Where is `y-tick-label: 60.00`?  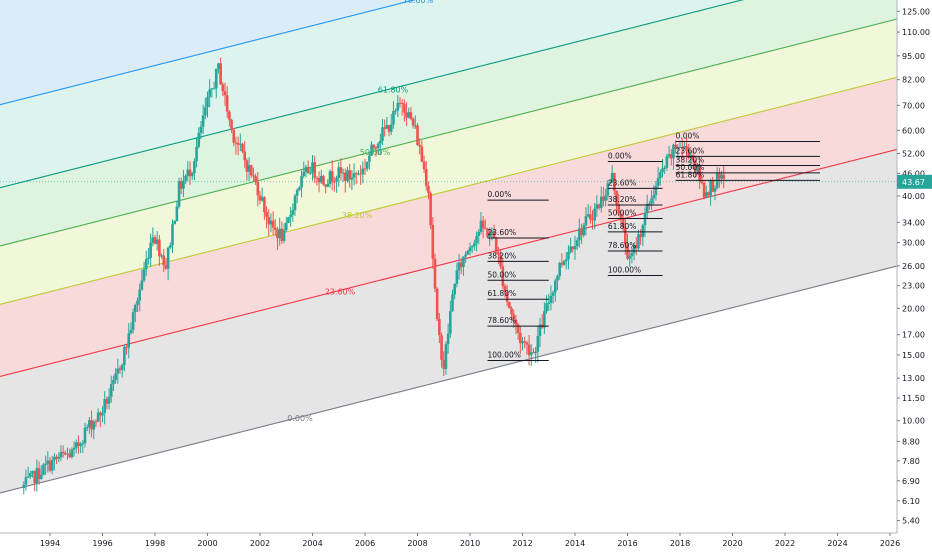 y-tick-label: 60.00 is located at coordinates (913, 130).